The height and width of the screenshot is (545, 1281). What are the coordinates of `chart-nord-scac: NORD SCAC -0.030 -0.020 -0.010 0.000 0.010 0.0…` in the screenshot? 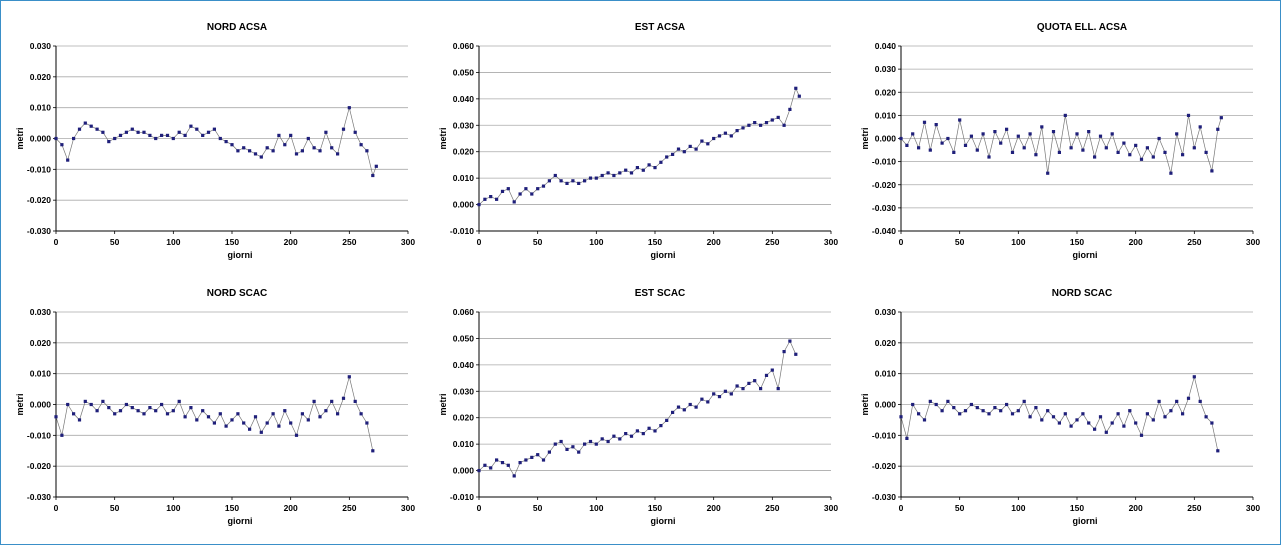 It's located at (215, 407).